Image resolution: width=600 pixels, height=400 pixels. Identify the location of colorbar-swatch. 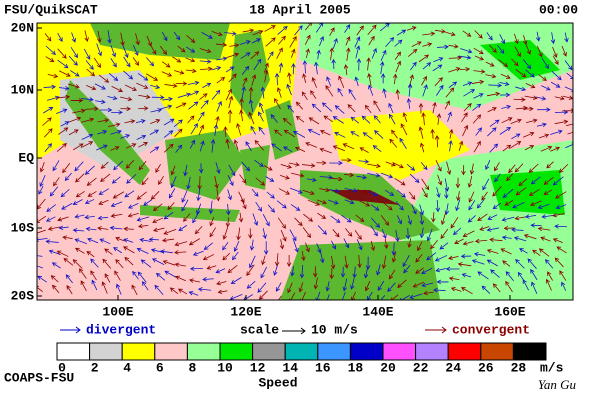
(399, 351).